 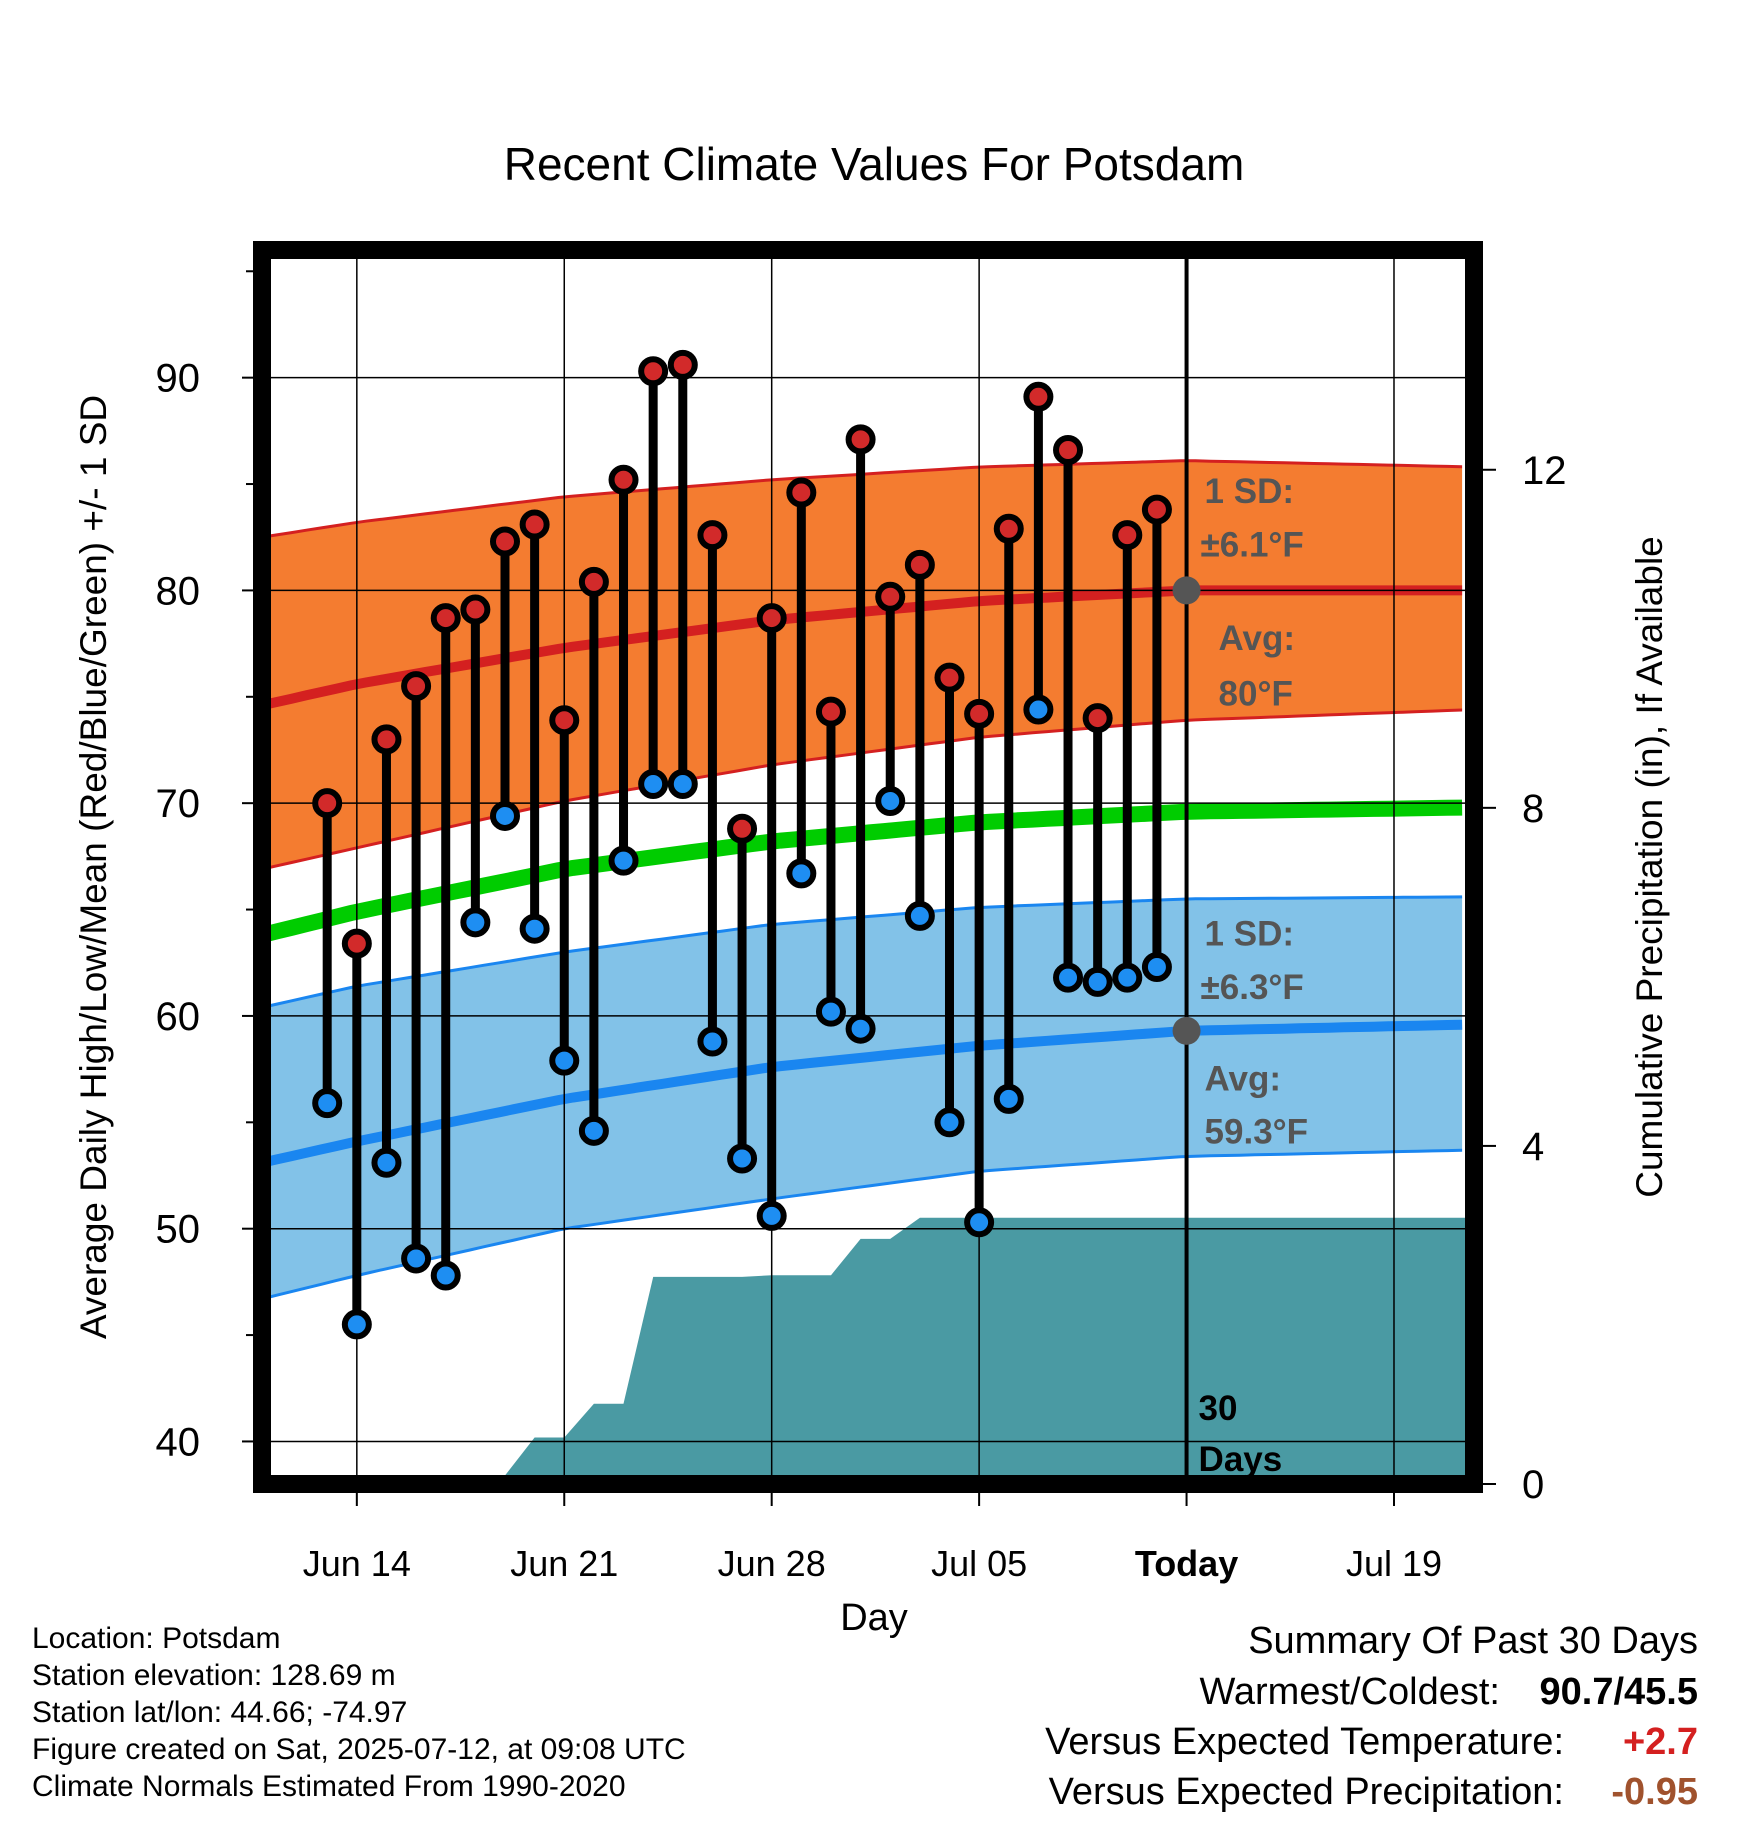 What do you see at coordinates (329, 1786) in the screenshot?
I see `normals-label: Climate Normals Estimated From 1990-2020` at bounding box center [329, 1786].